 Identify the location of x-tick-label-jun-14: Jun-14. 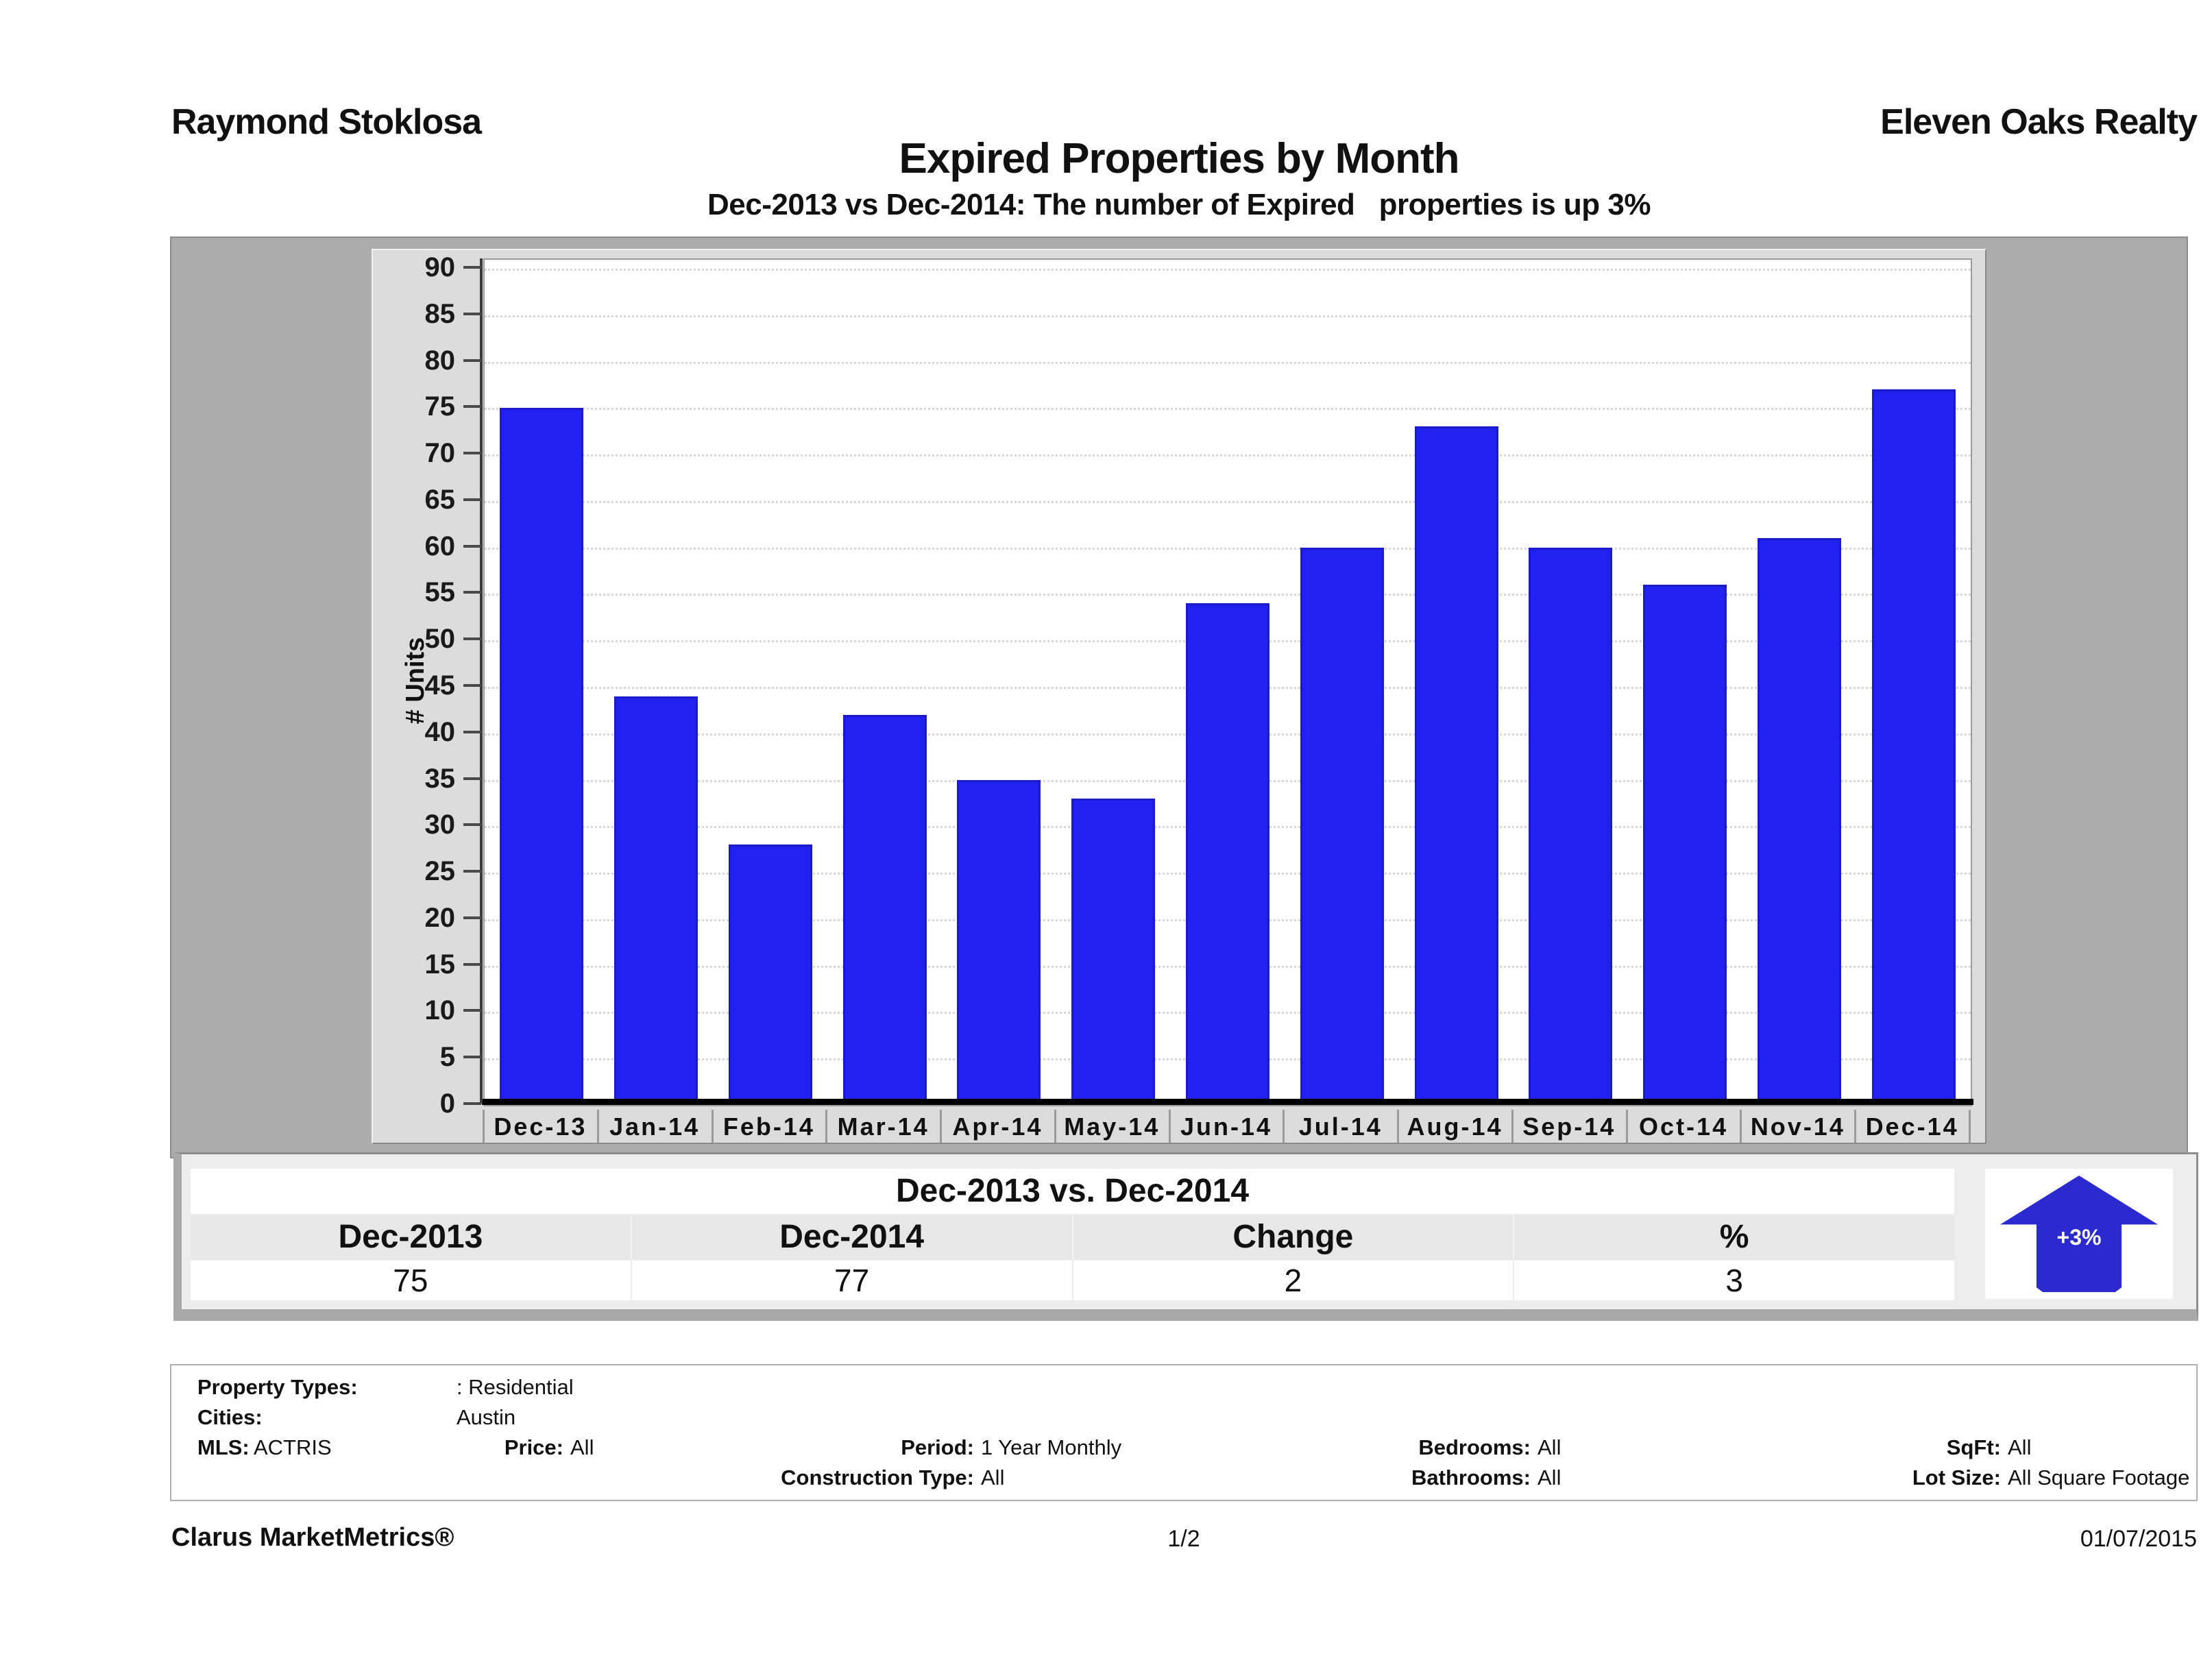
(1226, 1126).